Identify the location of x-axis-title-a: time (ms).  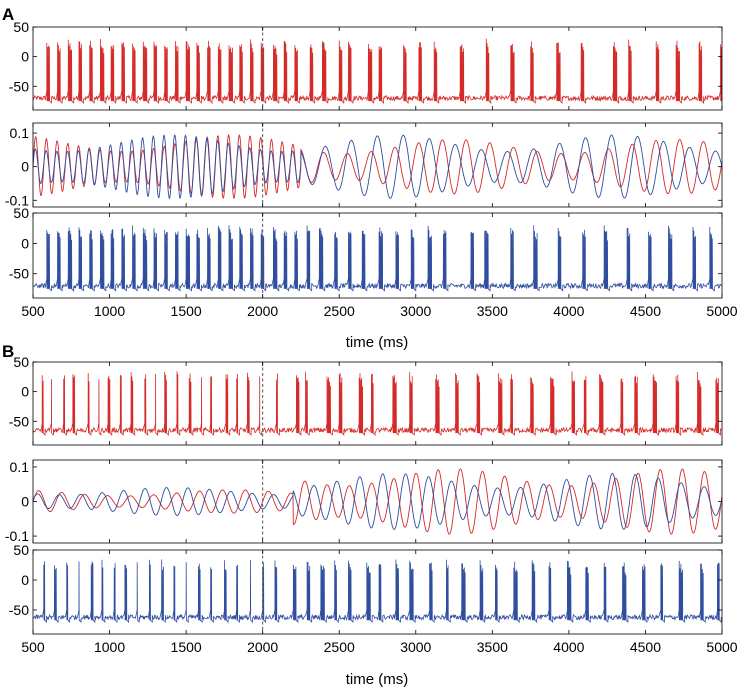
(377, 342).